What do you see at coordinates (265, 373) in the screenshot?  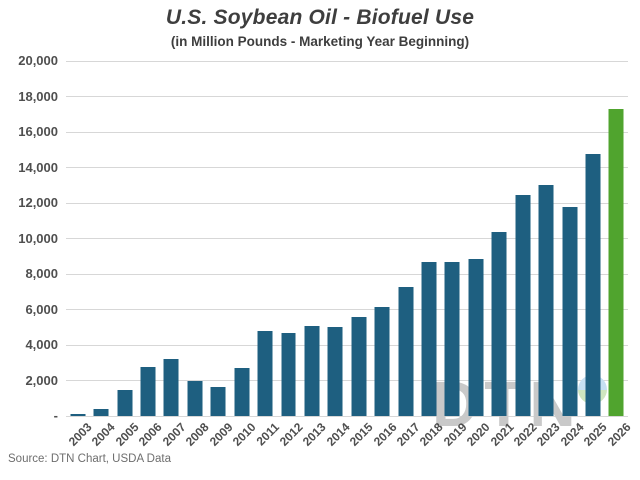 I see `bar-2011` at bounding box center [265, 373].